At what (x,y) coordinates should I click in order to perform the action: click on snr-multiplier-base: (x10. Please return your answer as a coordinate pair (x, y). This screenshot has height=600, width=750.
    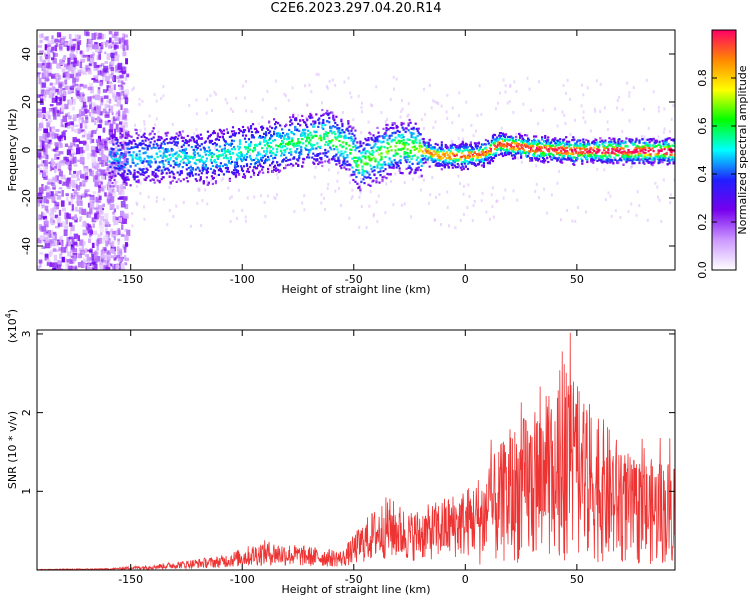
    Looking at the image, I should click on (12, 330).